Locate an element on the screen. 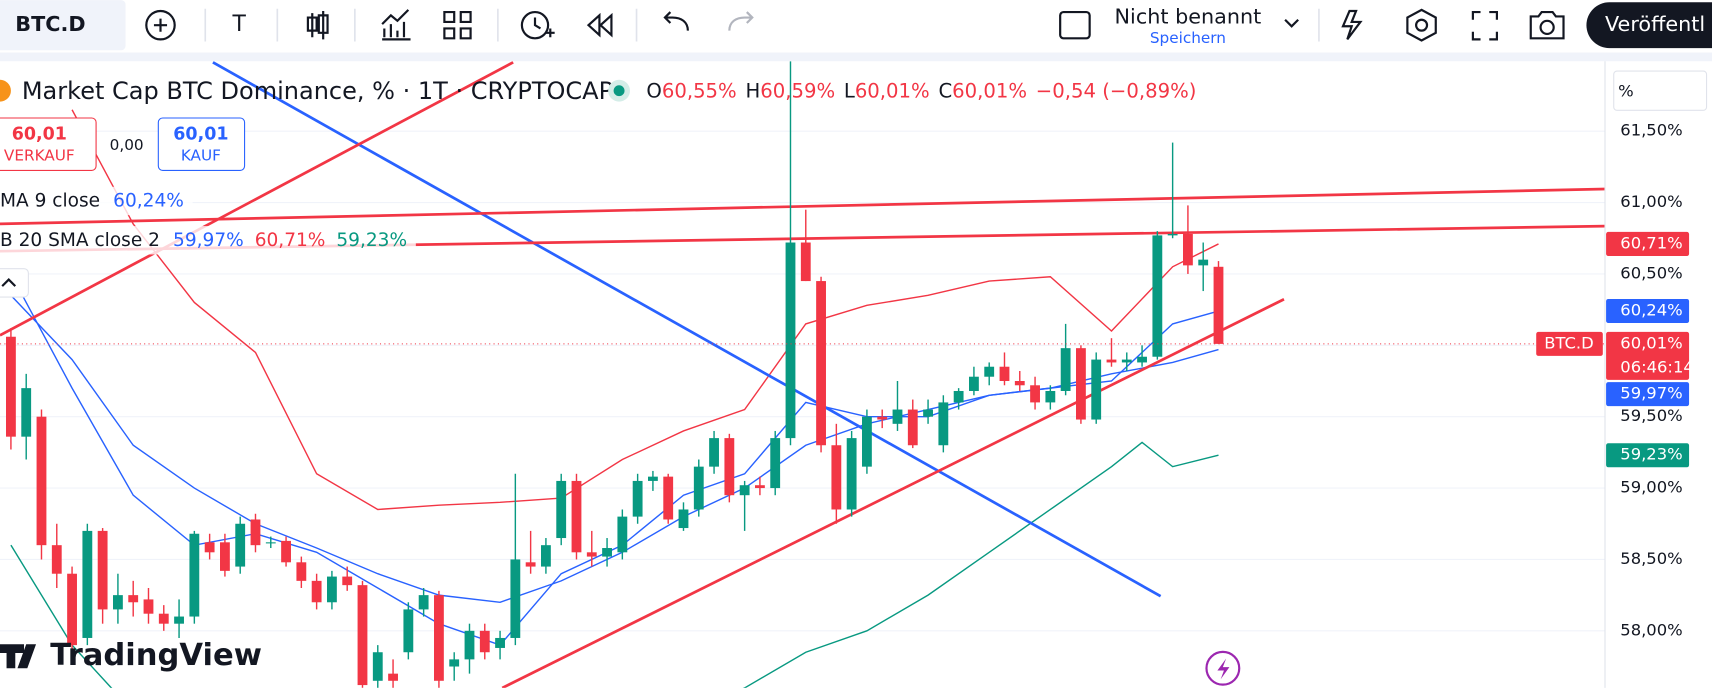 The image size is (1712, 688). text-tool: T is located at coordinates (238, 24).